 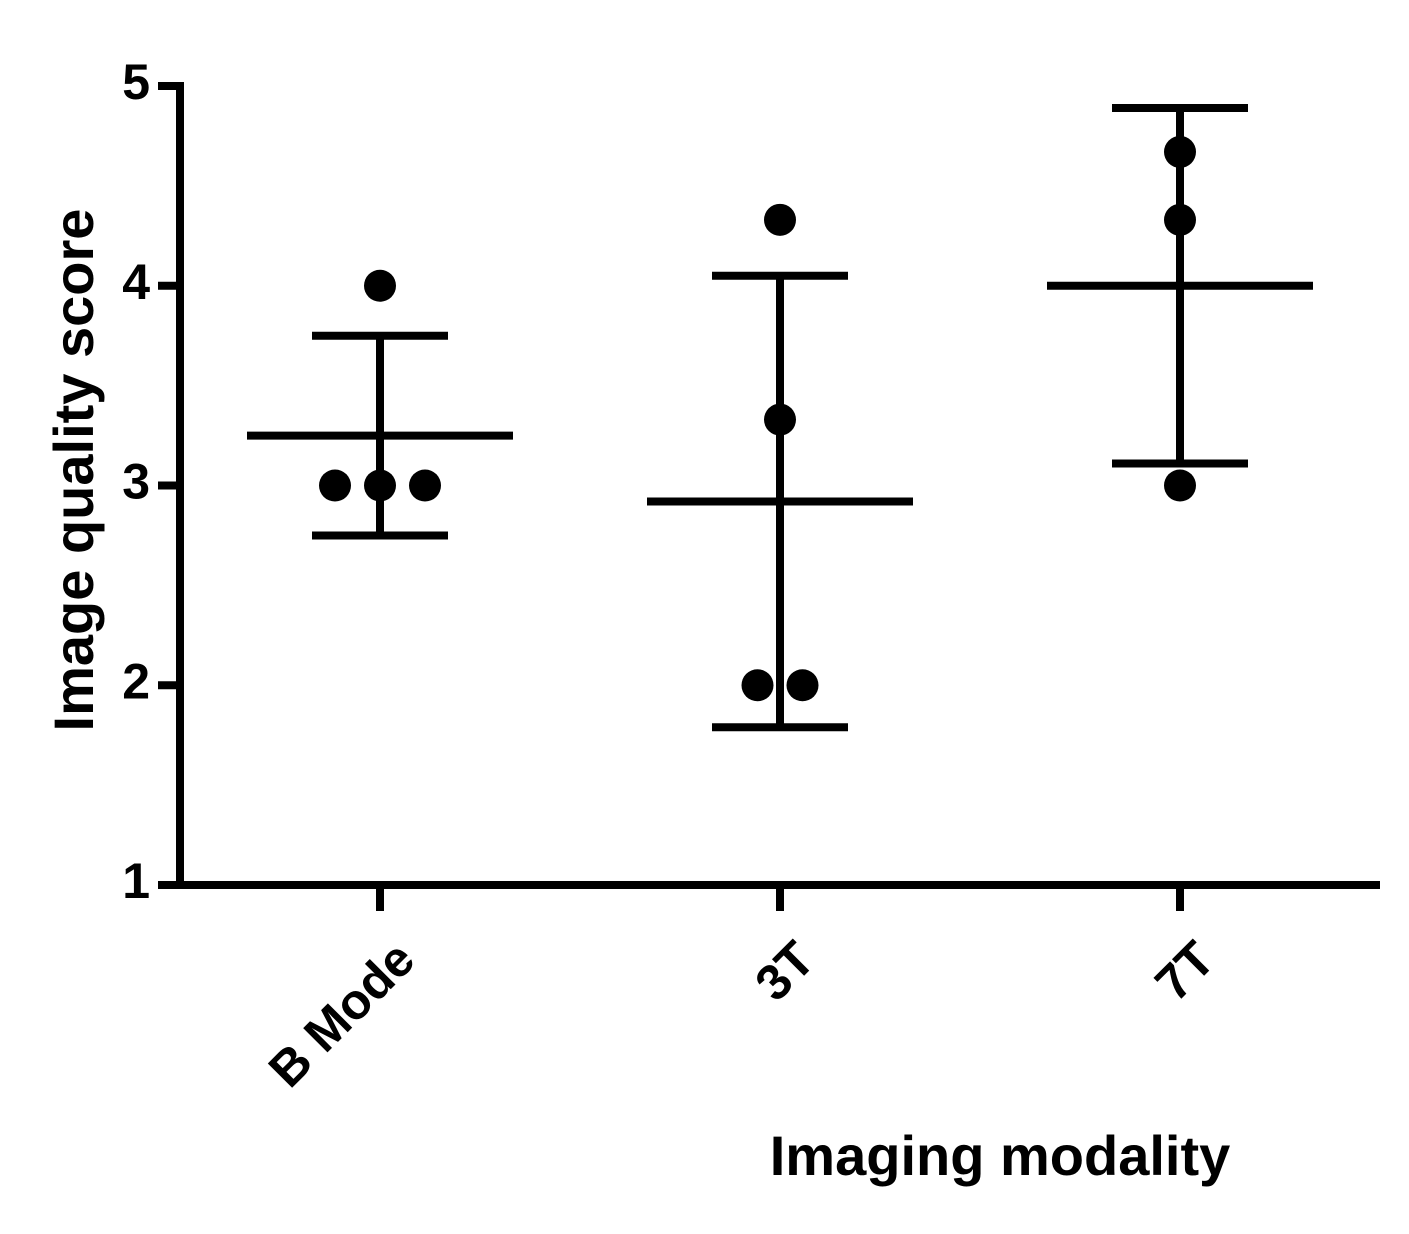 What do you see at coordinates (784, 971) in the screenshot?
I see `x-tick-label: 3T` at bounding box center [784, 971].